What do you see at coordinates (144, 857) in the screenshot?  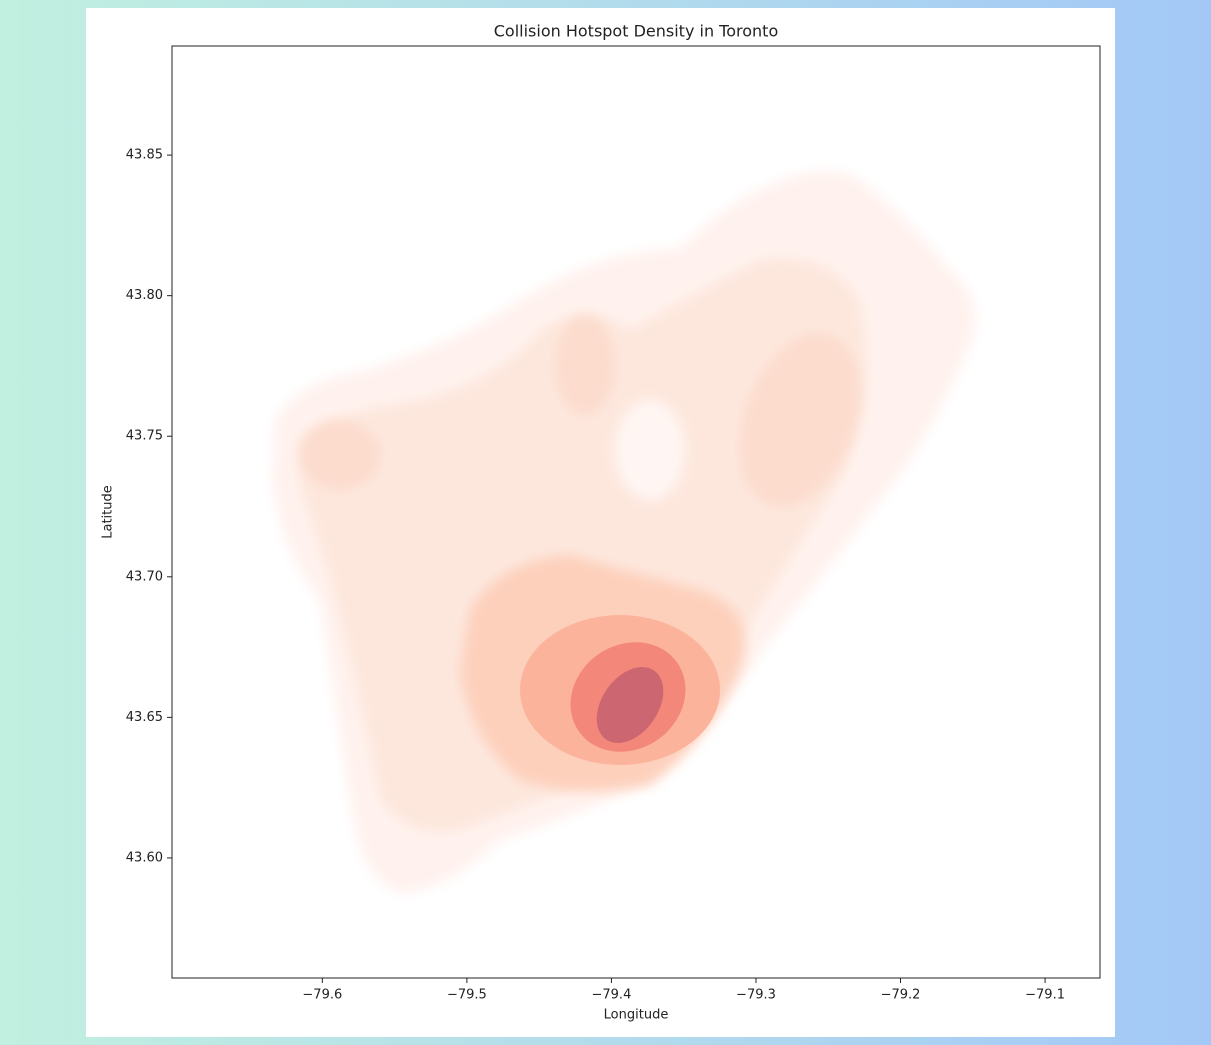 I see `y-tick-label: 43.60` at bounding box center [144, 857].